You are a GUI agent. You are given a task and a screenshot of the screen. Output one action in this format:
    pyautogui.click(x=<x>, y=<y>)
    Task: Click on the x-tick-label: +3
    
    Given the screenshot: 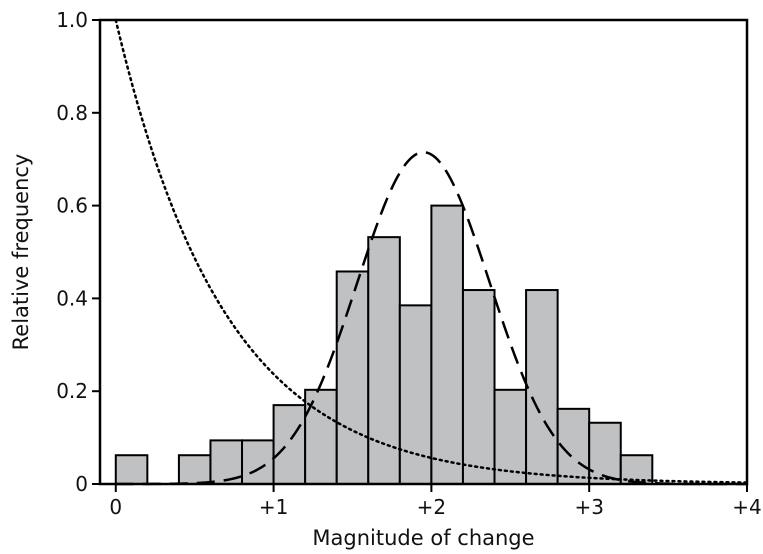 What is the action you would take?
    pyautogui.click(x=588, y=507)
    